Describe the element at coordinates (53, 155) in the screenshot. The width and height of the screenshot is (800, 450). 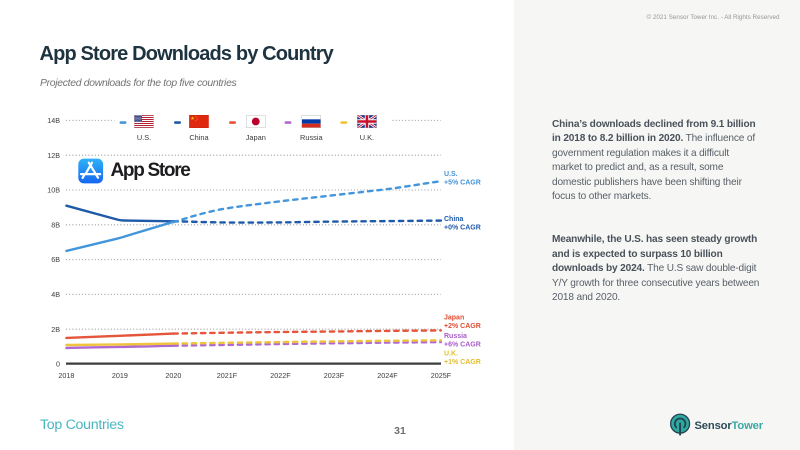
I see `svg-text: 12B` at that location.